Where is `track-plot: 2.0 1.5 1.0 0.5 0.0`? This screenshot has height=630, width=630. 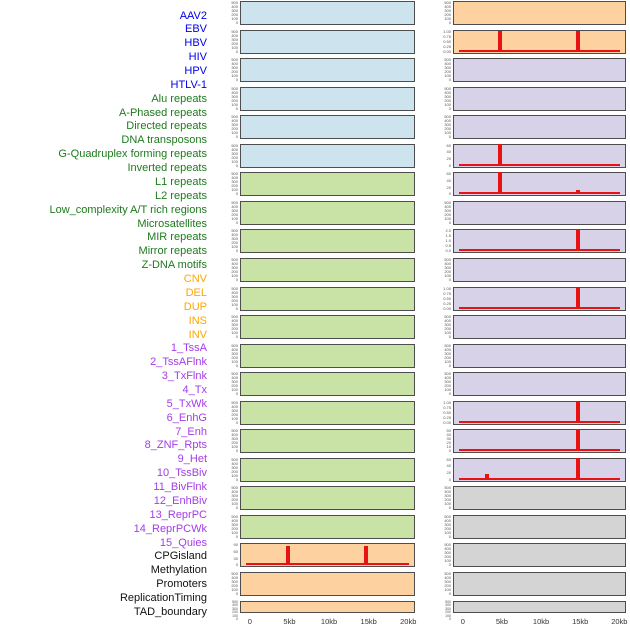
track-plot: 2.0 1.5 1.0 0.5 0.0 is located at coordinates (523, 241).